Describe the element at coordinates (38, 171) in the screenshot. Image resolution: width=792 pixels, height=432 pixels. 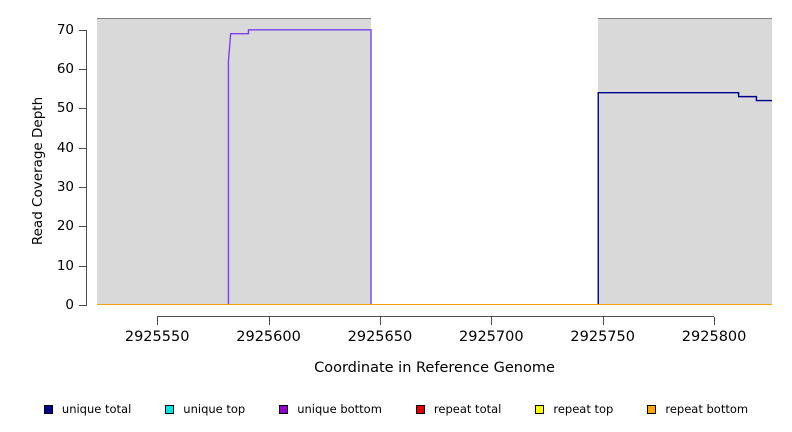
I see `y-axis-title: Read Coverage Depth` at that location.